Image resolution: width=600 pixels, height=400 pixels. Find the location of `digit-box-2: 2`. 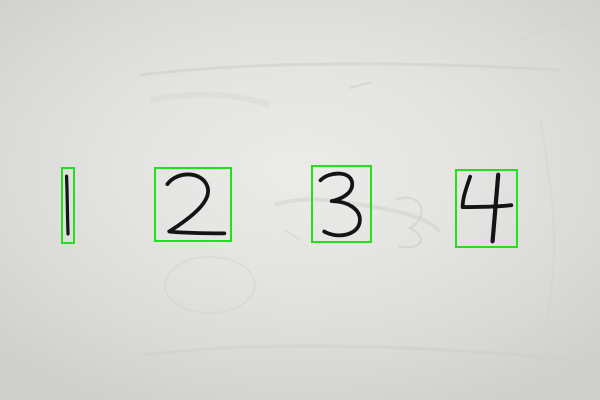

digit-box-2: 2 is located at coordinates (193, 204).